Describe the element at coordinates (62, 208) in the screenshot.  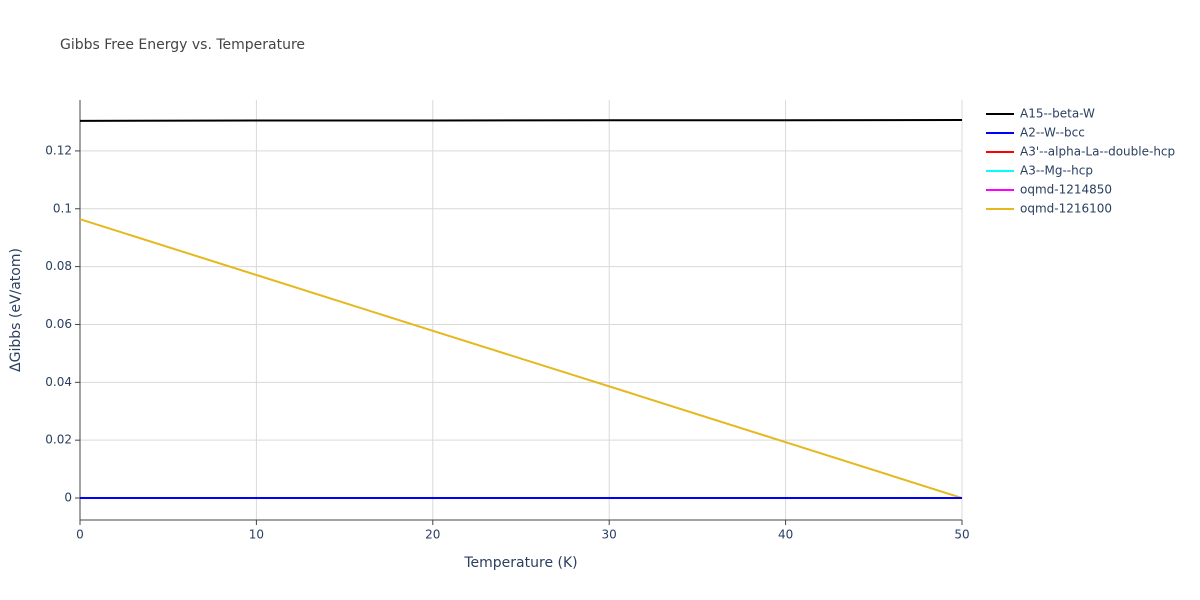
I see `y-tick-label: 0.1` at that location.